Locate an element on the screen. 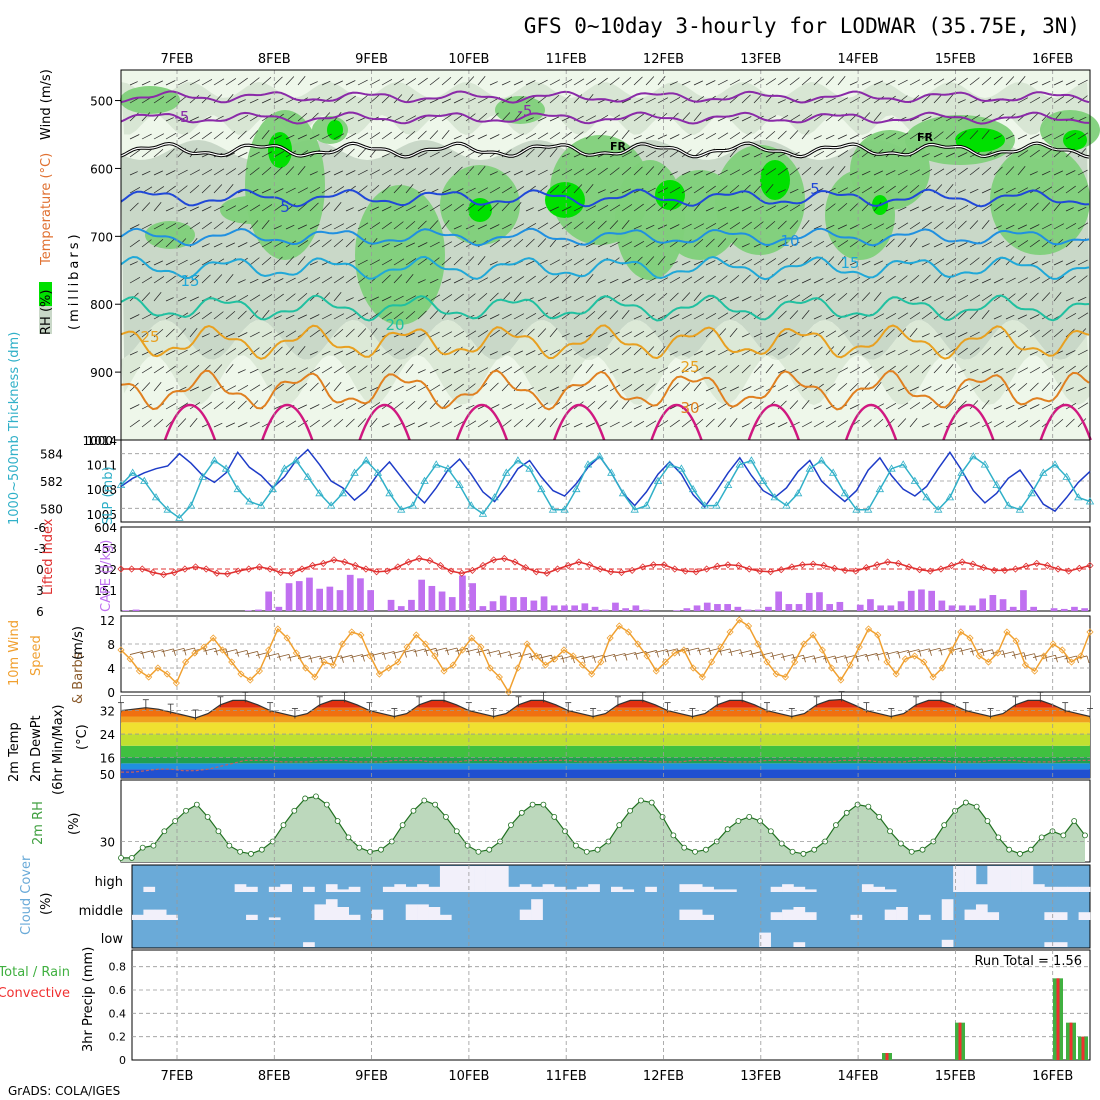 The width and height of the screenshot is (1100, 1100). dewpt2m-axis-label: 2m DewPt is located at coordinates (36, 748).